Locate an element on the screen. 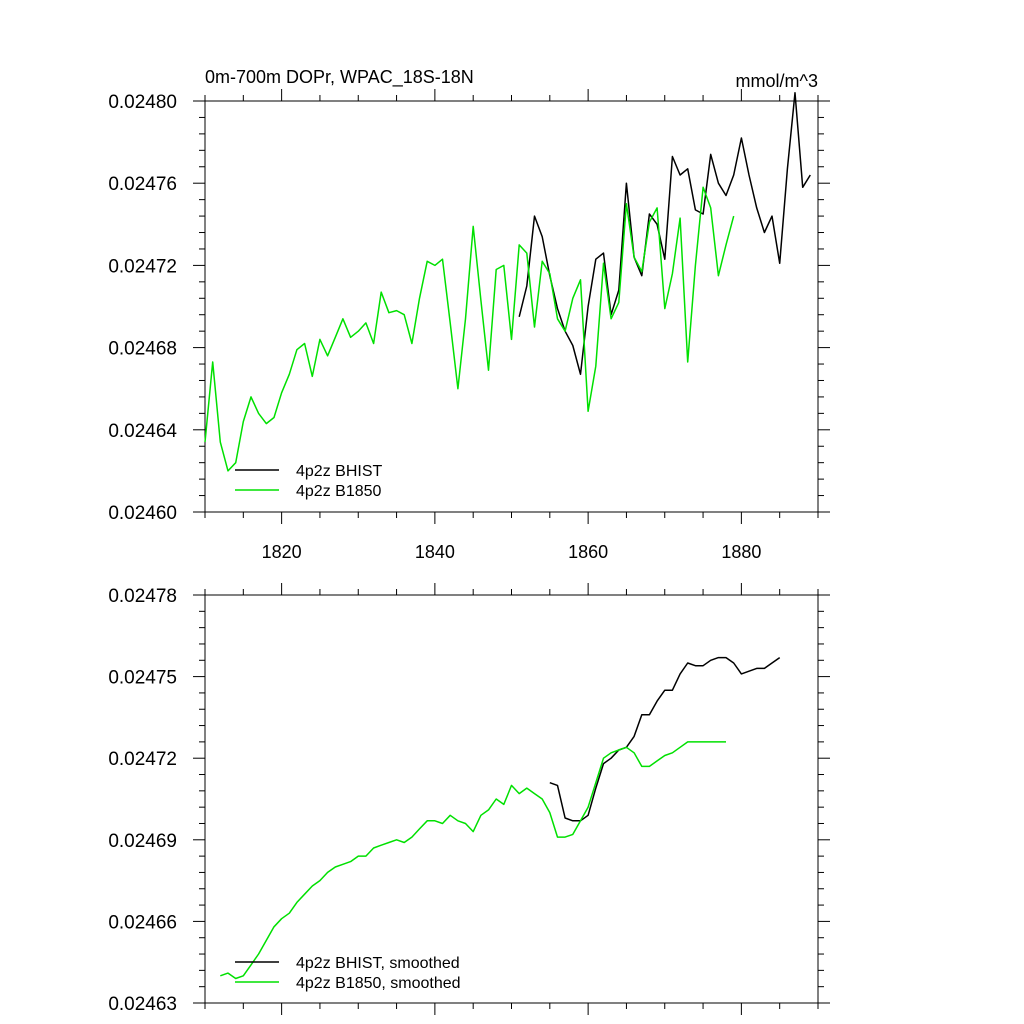  y-tick-label: 0.02480 is located at coordinates (142, 102).